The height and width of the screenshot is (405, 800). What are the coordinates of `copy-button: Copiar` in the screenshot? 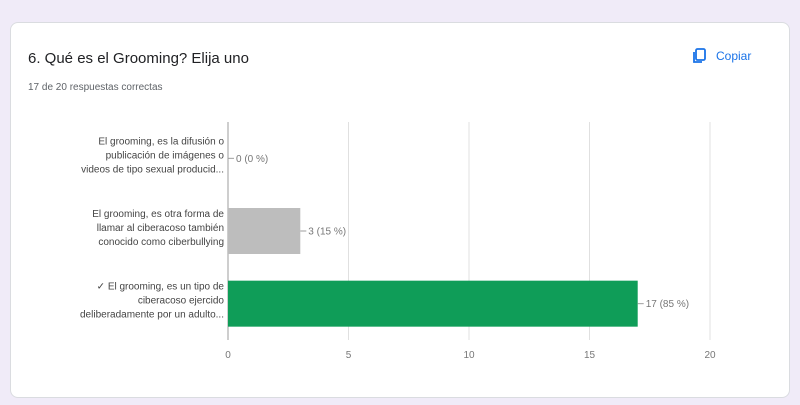 It's located at (720, 56).